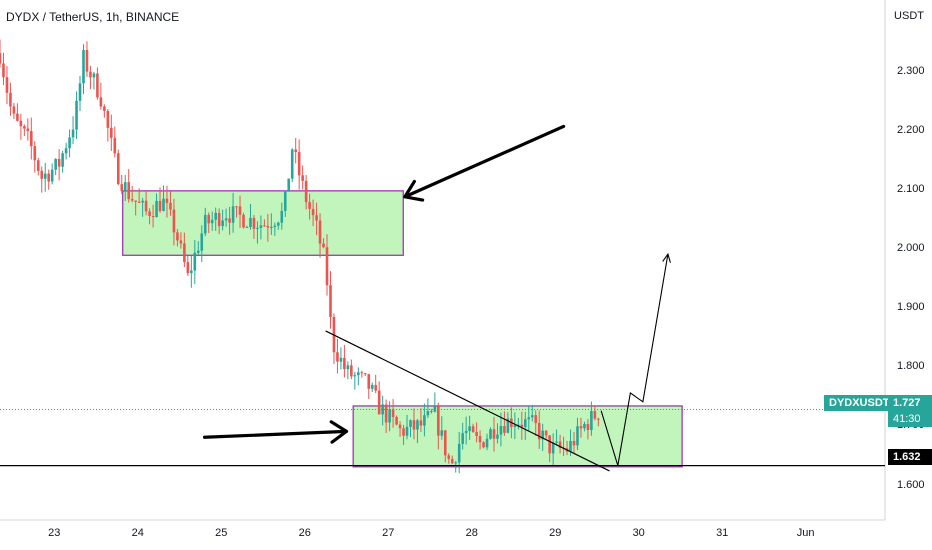 Image resolution: width=932 pixels, height=550 pixels. Describe the element at coordinates (911, 189) in the screenshot. I see `price-tick-label: 2.100` at that location.